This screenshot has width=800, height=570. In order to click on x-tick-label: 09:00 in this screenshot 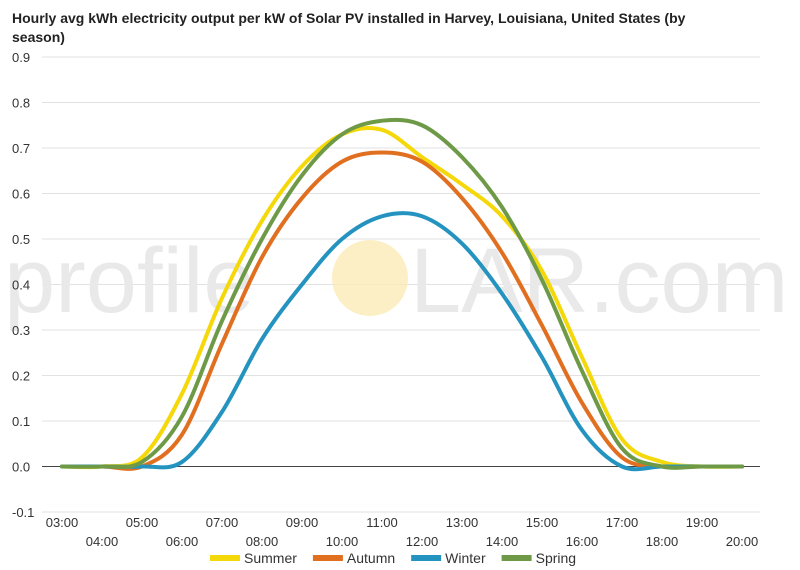, I will do `click(302, 522)`.